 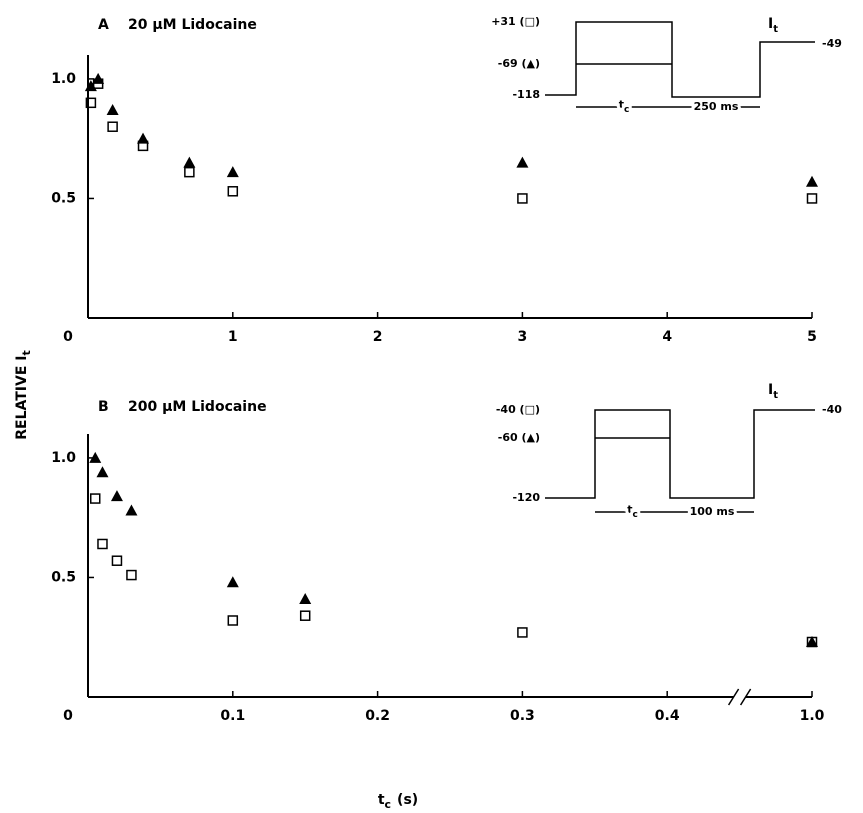 What do you see at coordinates (377, 716) in the screenshot?
I see `x-tick-label: 0.2` at bounding box center [377, 716].